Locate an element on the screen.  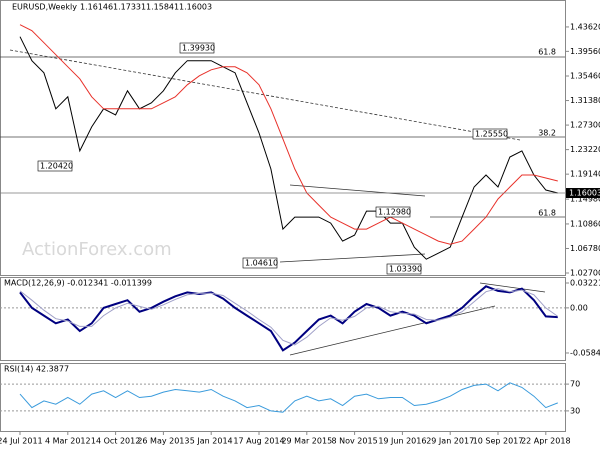
y-tick-label: 1.10860 is located at coordinates (585, 223).